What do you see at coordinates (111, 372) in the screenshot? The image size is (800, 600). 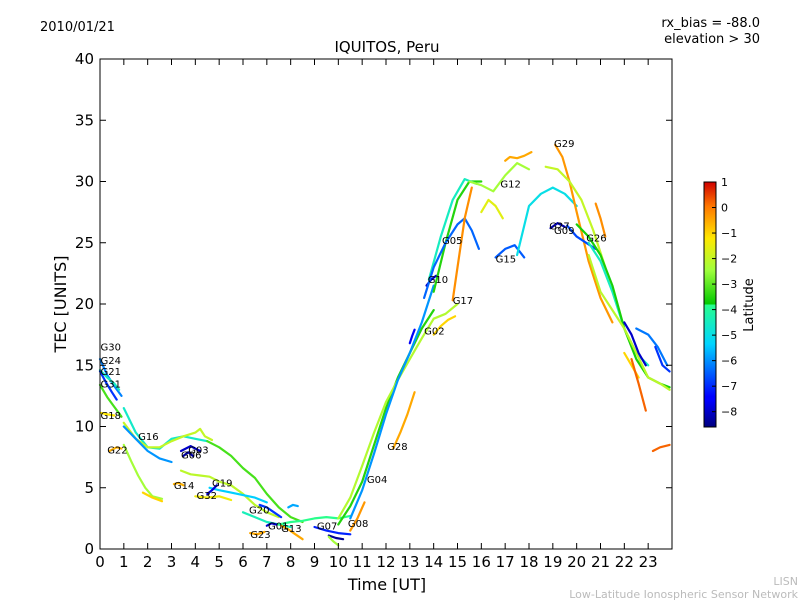 I see `annotation-g21: G21` at bounding box center [111, 372].